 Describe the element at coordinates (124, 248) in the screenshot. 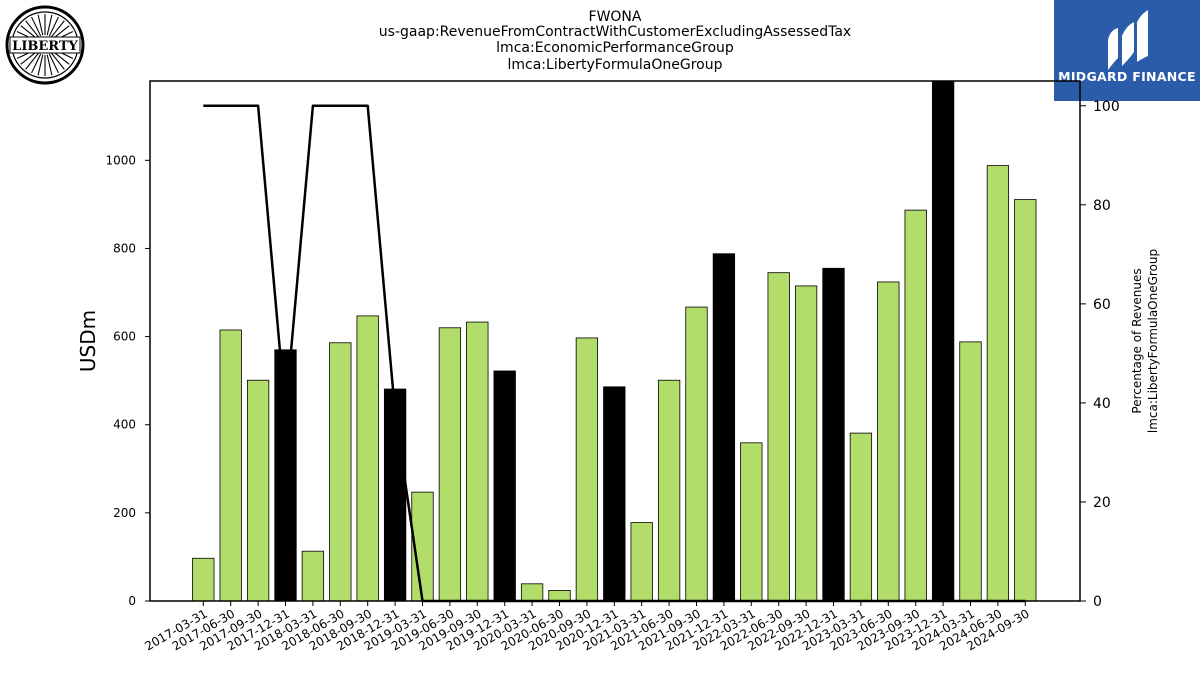

I see `left-tick-label: 800` at that location.